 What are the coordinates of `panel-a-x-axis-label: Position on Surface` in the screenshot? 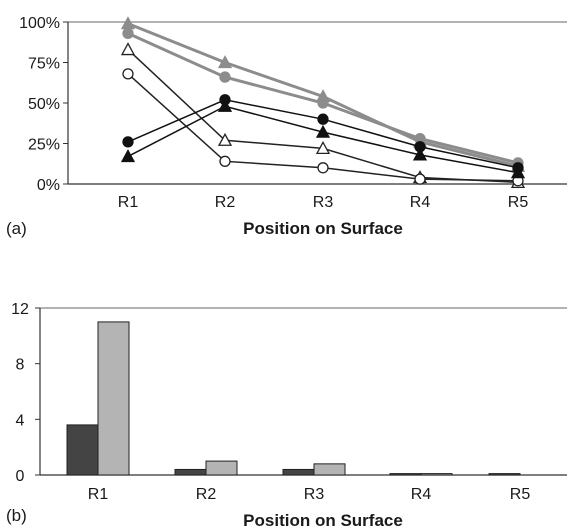 It's located at (323, 228).